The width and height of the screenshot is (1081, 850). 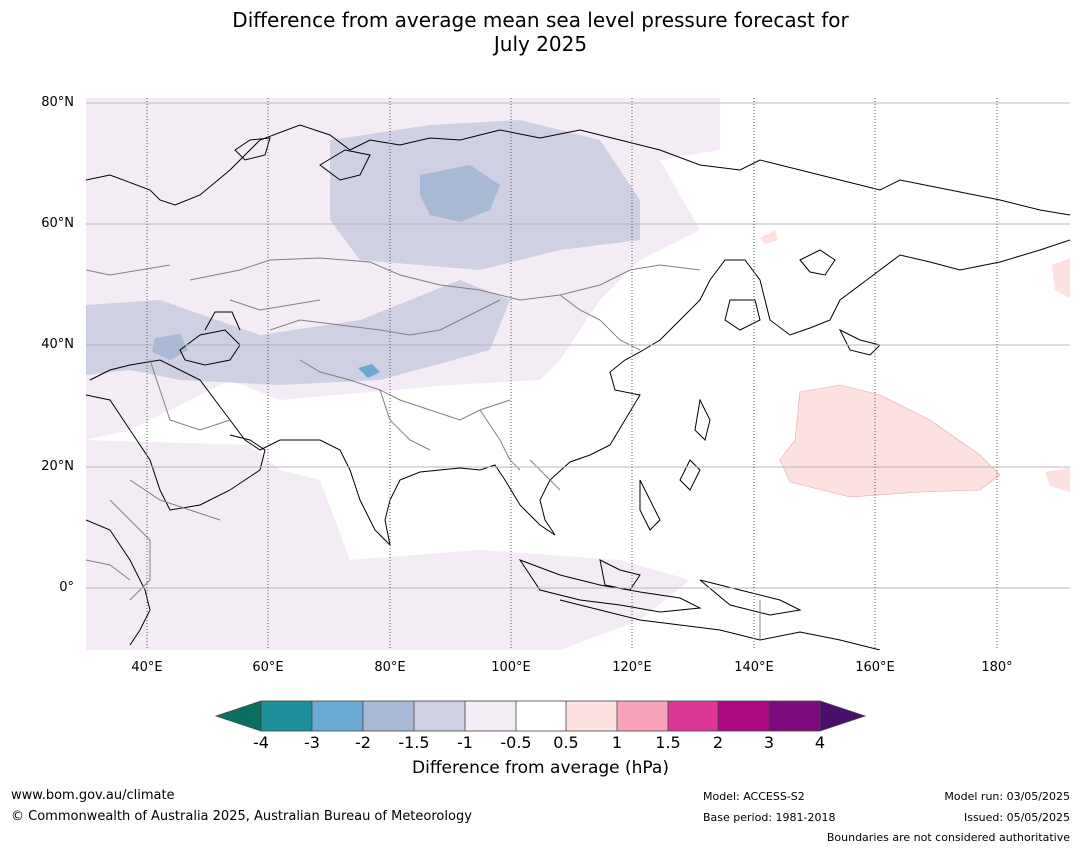 What do you see at coordinates (997, 667) in the screenshot?
I see `lon-label-180: 180°` at bounding box center [997, 667].